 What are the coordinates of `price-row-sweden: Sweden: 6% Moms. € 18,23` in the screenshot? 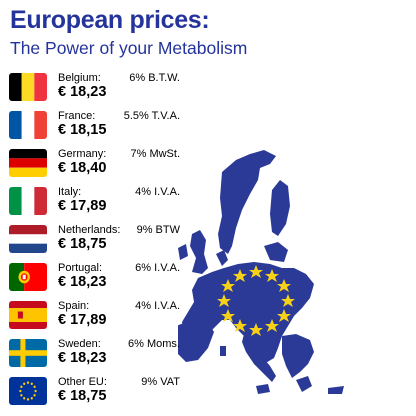 It's located at (100, 354).